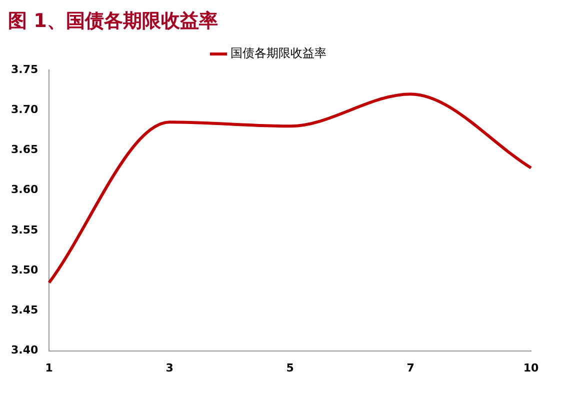  What do you see at coordinates (24, 189) in the screenshot?
I see `y-tick-label: 3.60` at bounding box center [24, 189].